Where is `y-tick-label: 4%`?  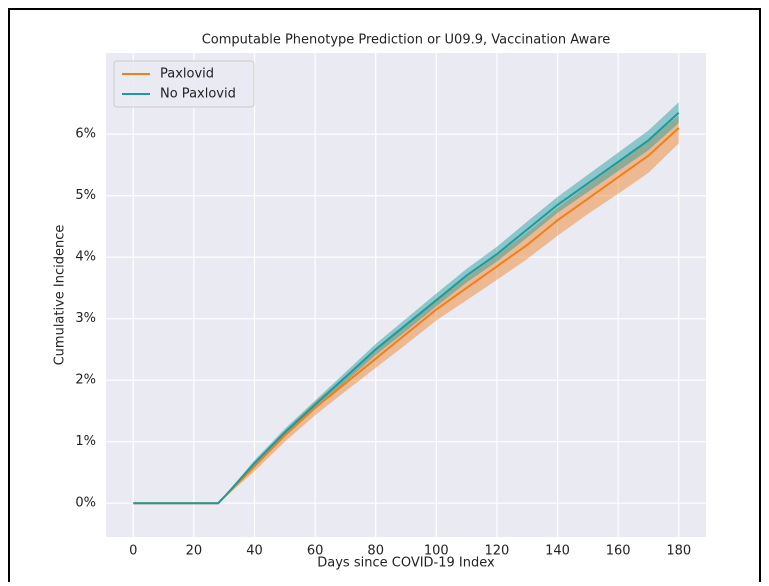 y-tick-label: 4% is located at coordinates (85, 257).